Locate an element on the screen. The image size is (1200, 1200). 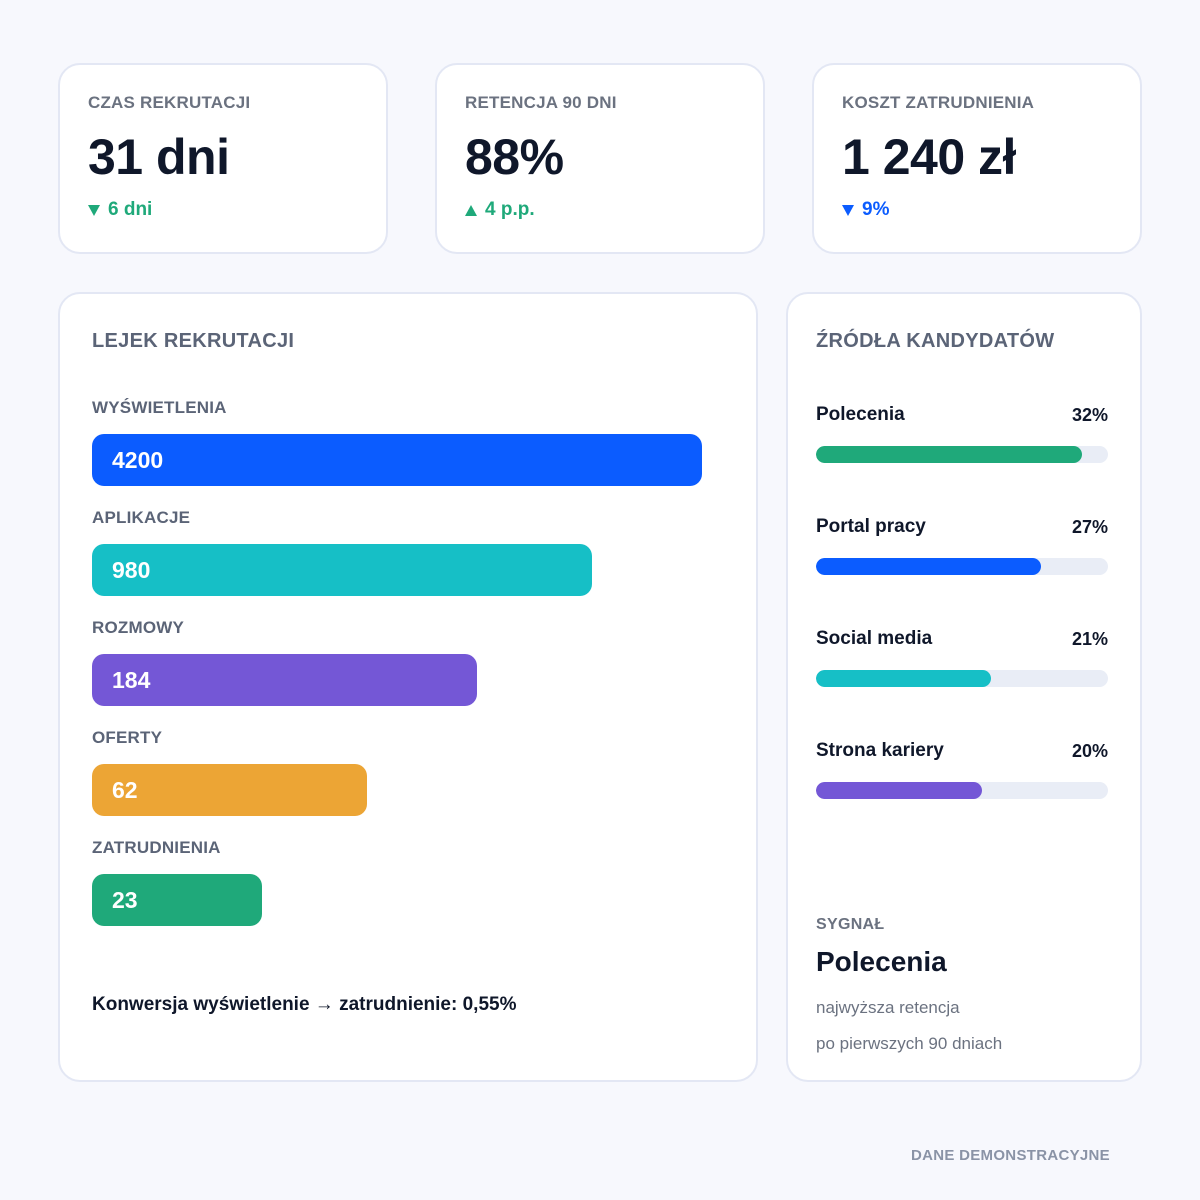
source-name: Portal pracy is located at coordinates (871, 526).